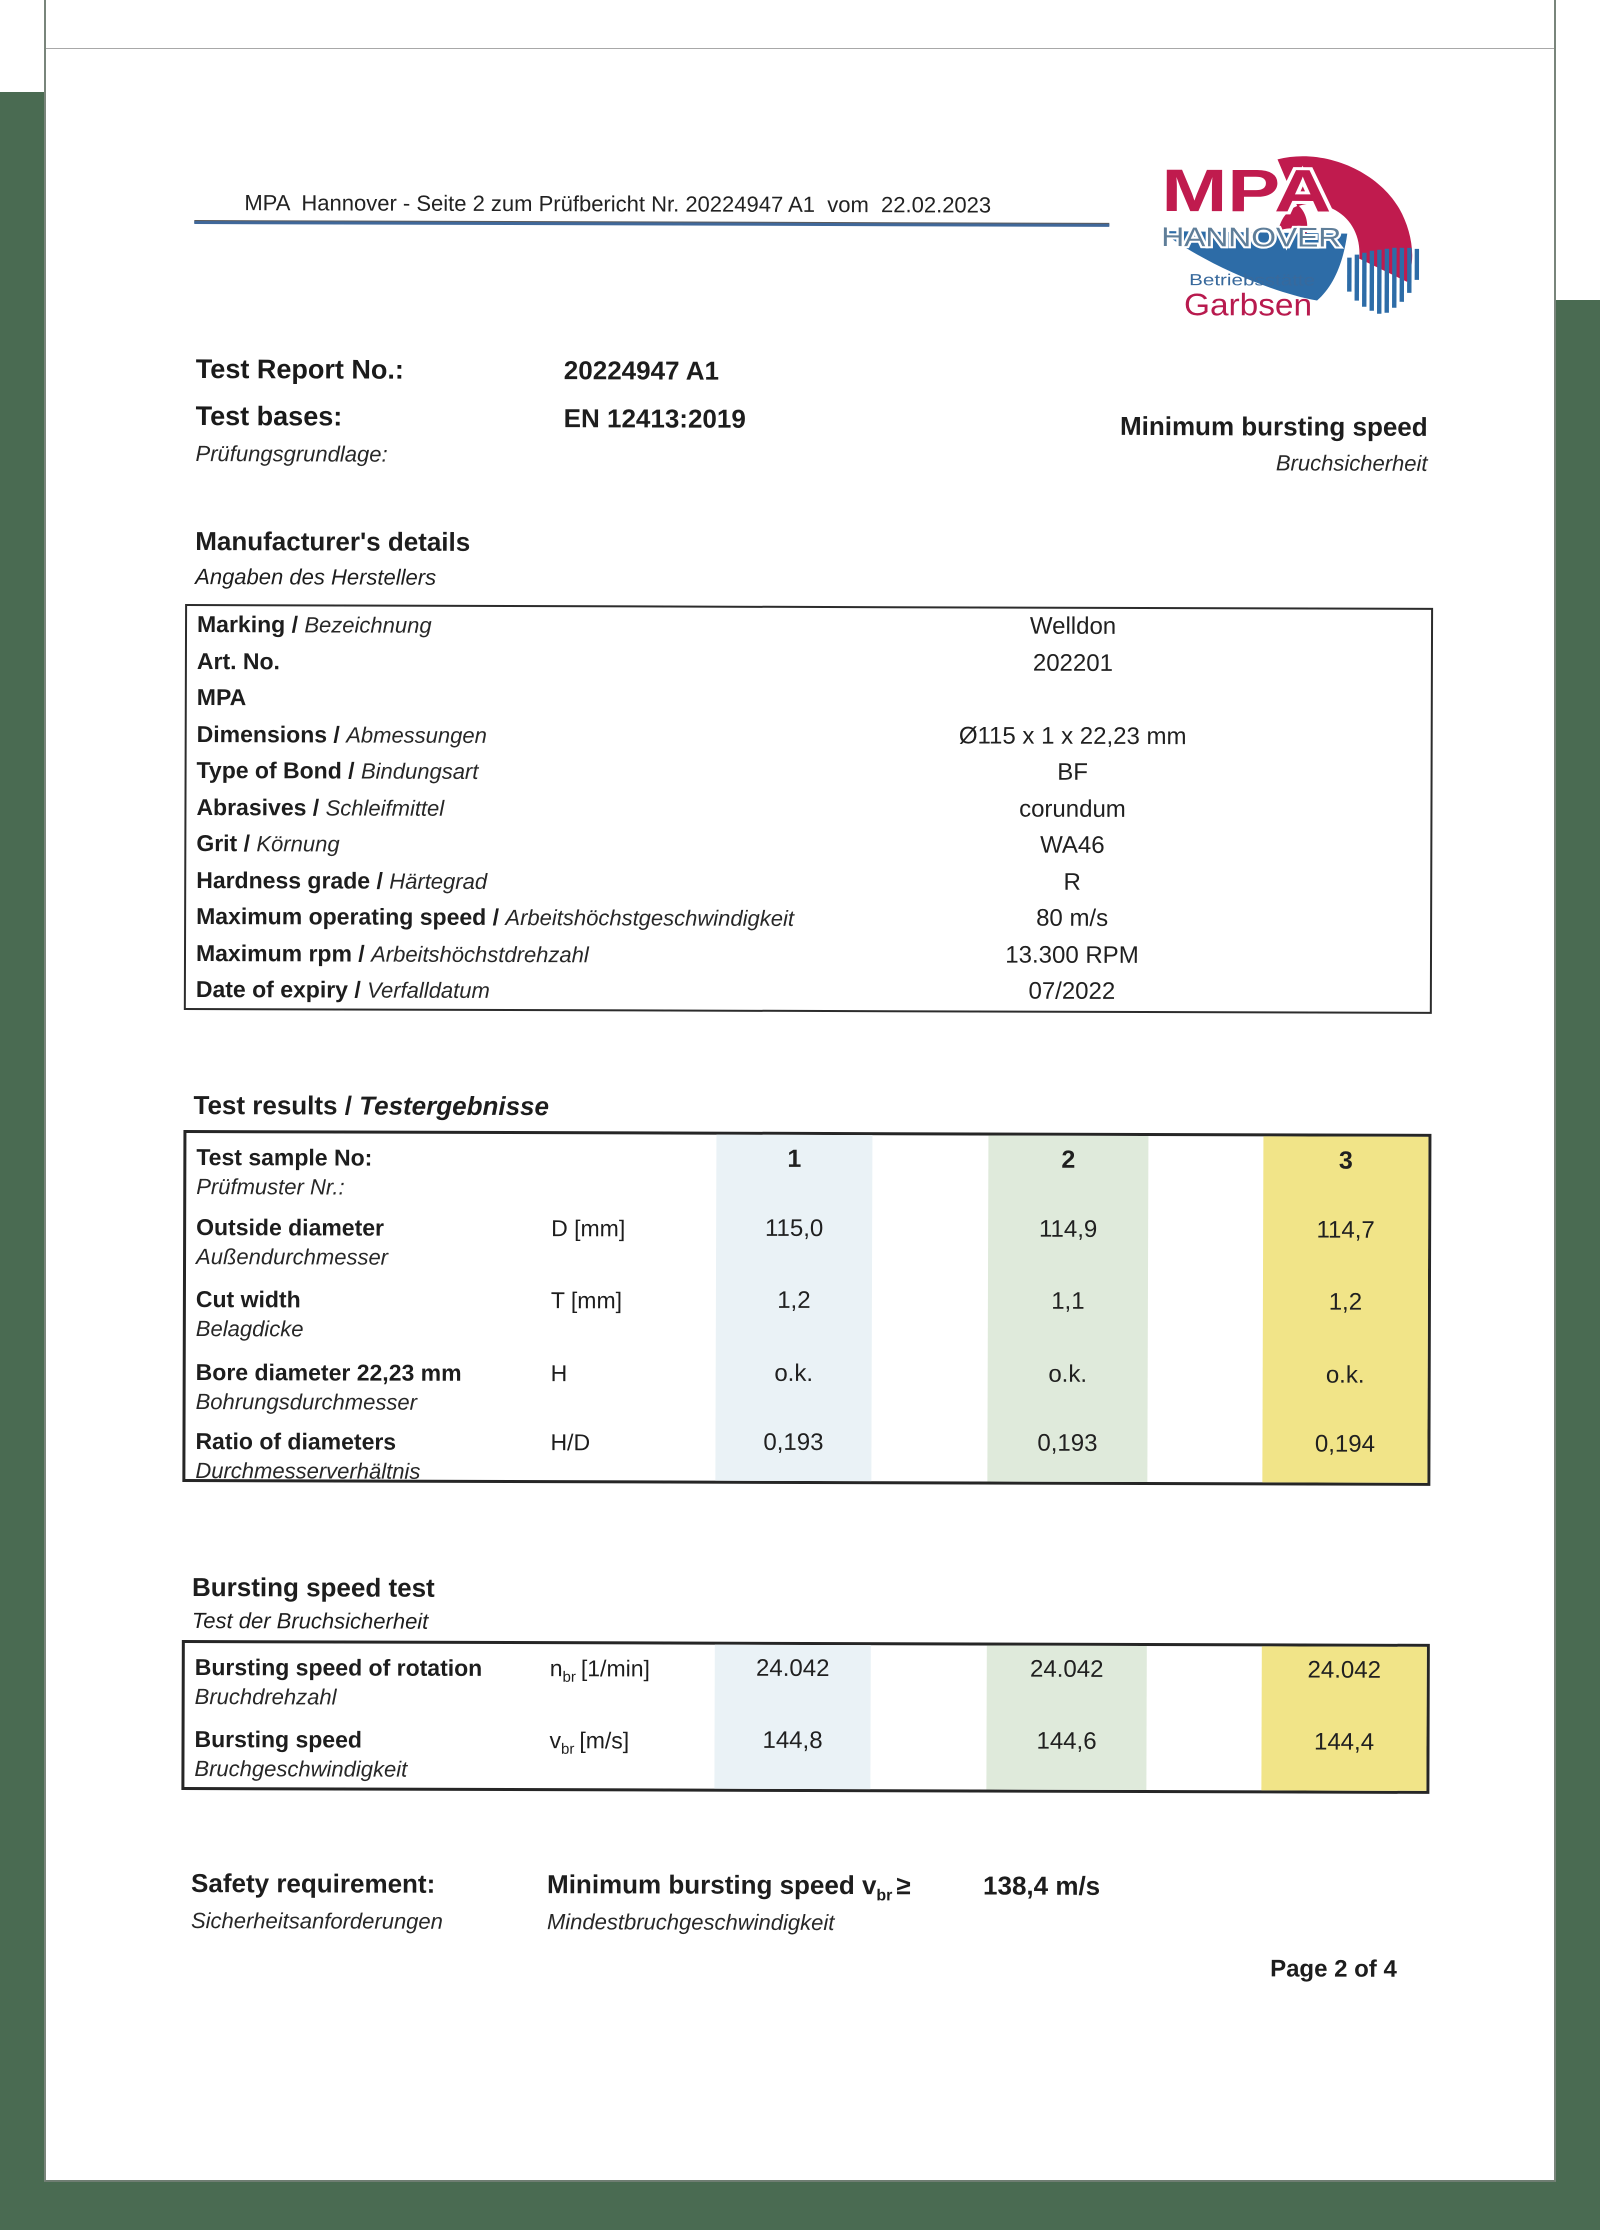 The width and height of the screenshot is (1600, 2230). What do you see at coordinates (615, 1668) in the screenshot?
I see `symbol-unit: [1/min]` at bounding box center [615, 1668].